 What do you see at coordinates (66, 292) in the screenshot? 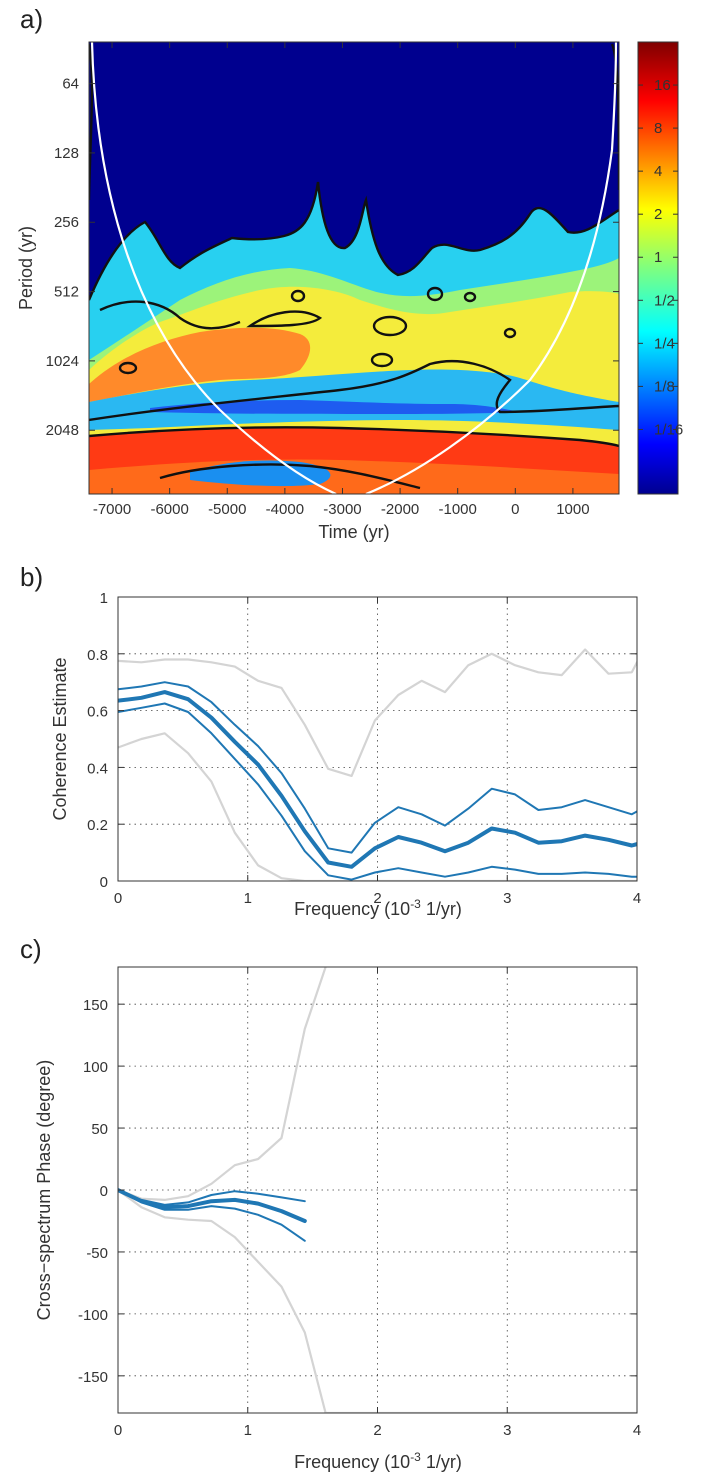
I see `y-tick-label-a: 512` at bounding box center [66, 292].